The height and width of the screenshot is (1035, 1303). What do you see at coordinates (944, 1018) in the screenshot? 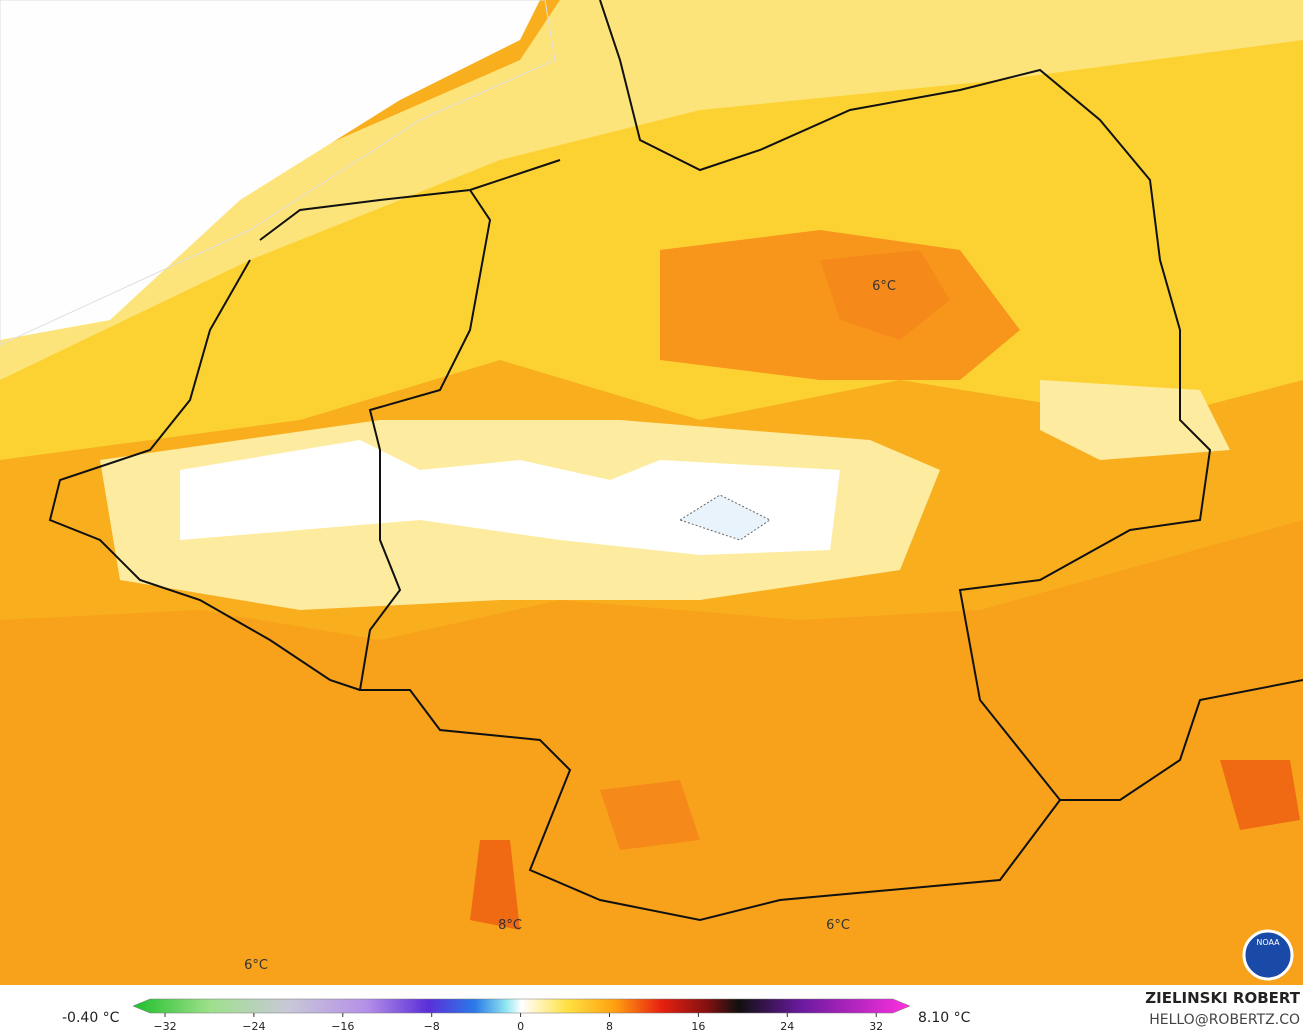
I see `colorbar-max: 8.10 °C` at bounding box center [944, 1018].